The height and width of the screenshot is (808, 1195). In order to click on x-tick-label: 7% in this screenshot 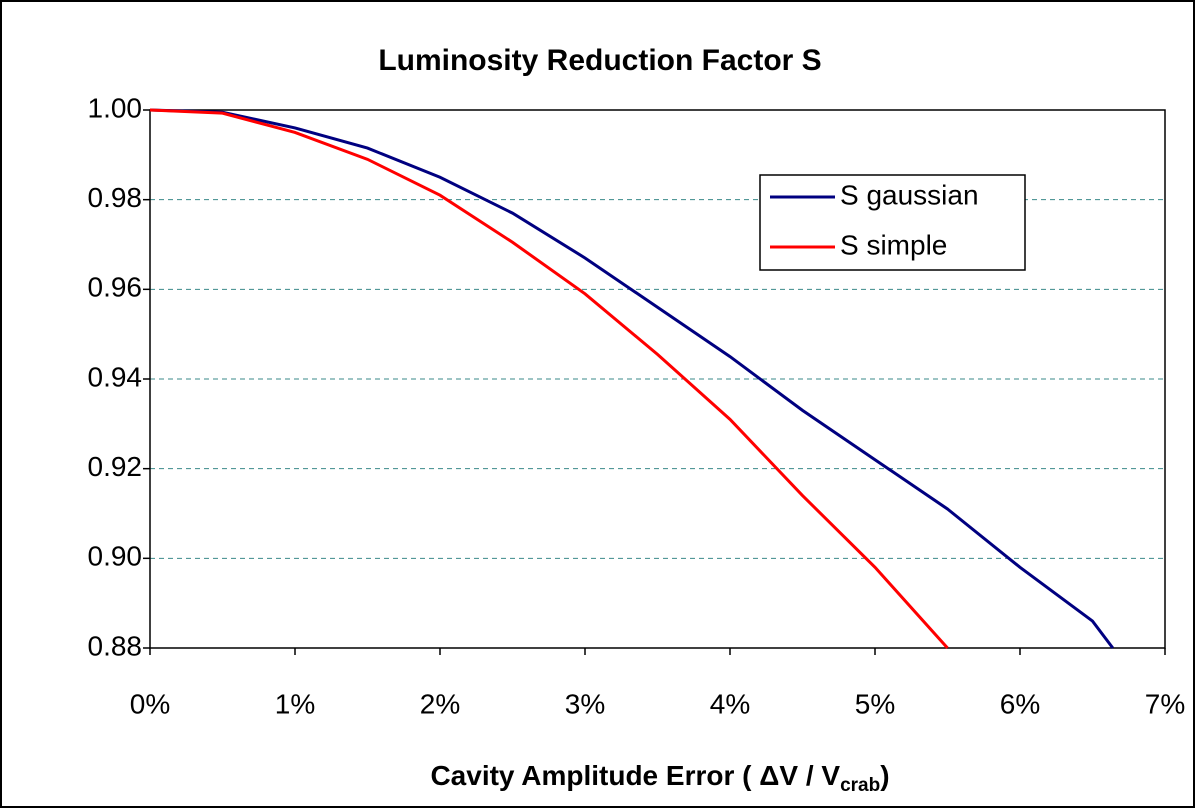, I will do `click(1165, 703)`.